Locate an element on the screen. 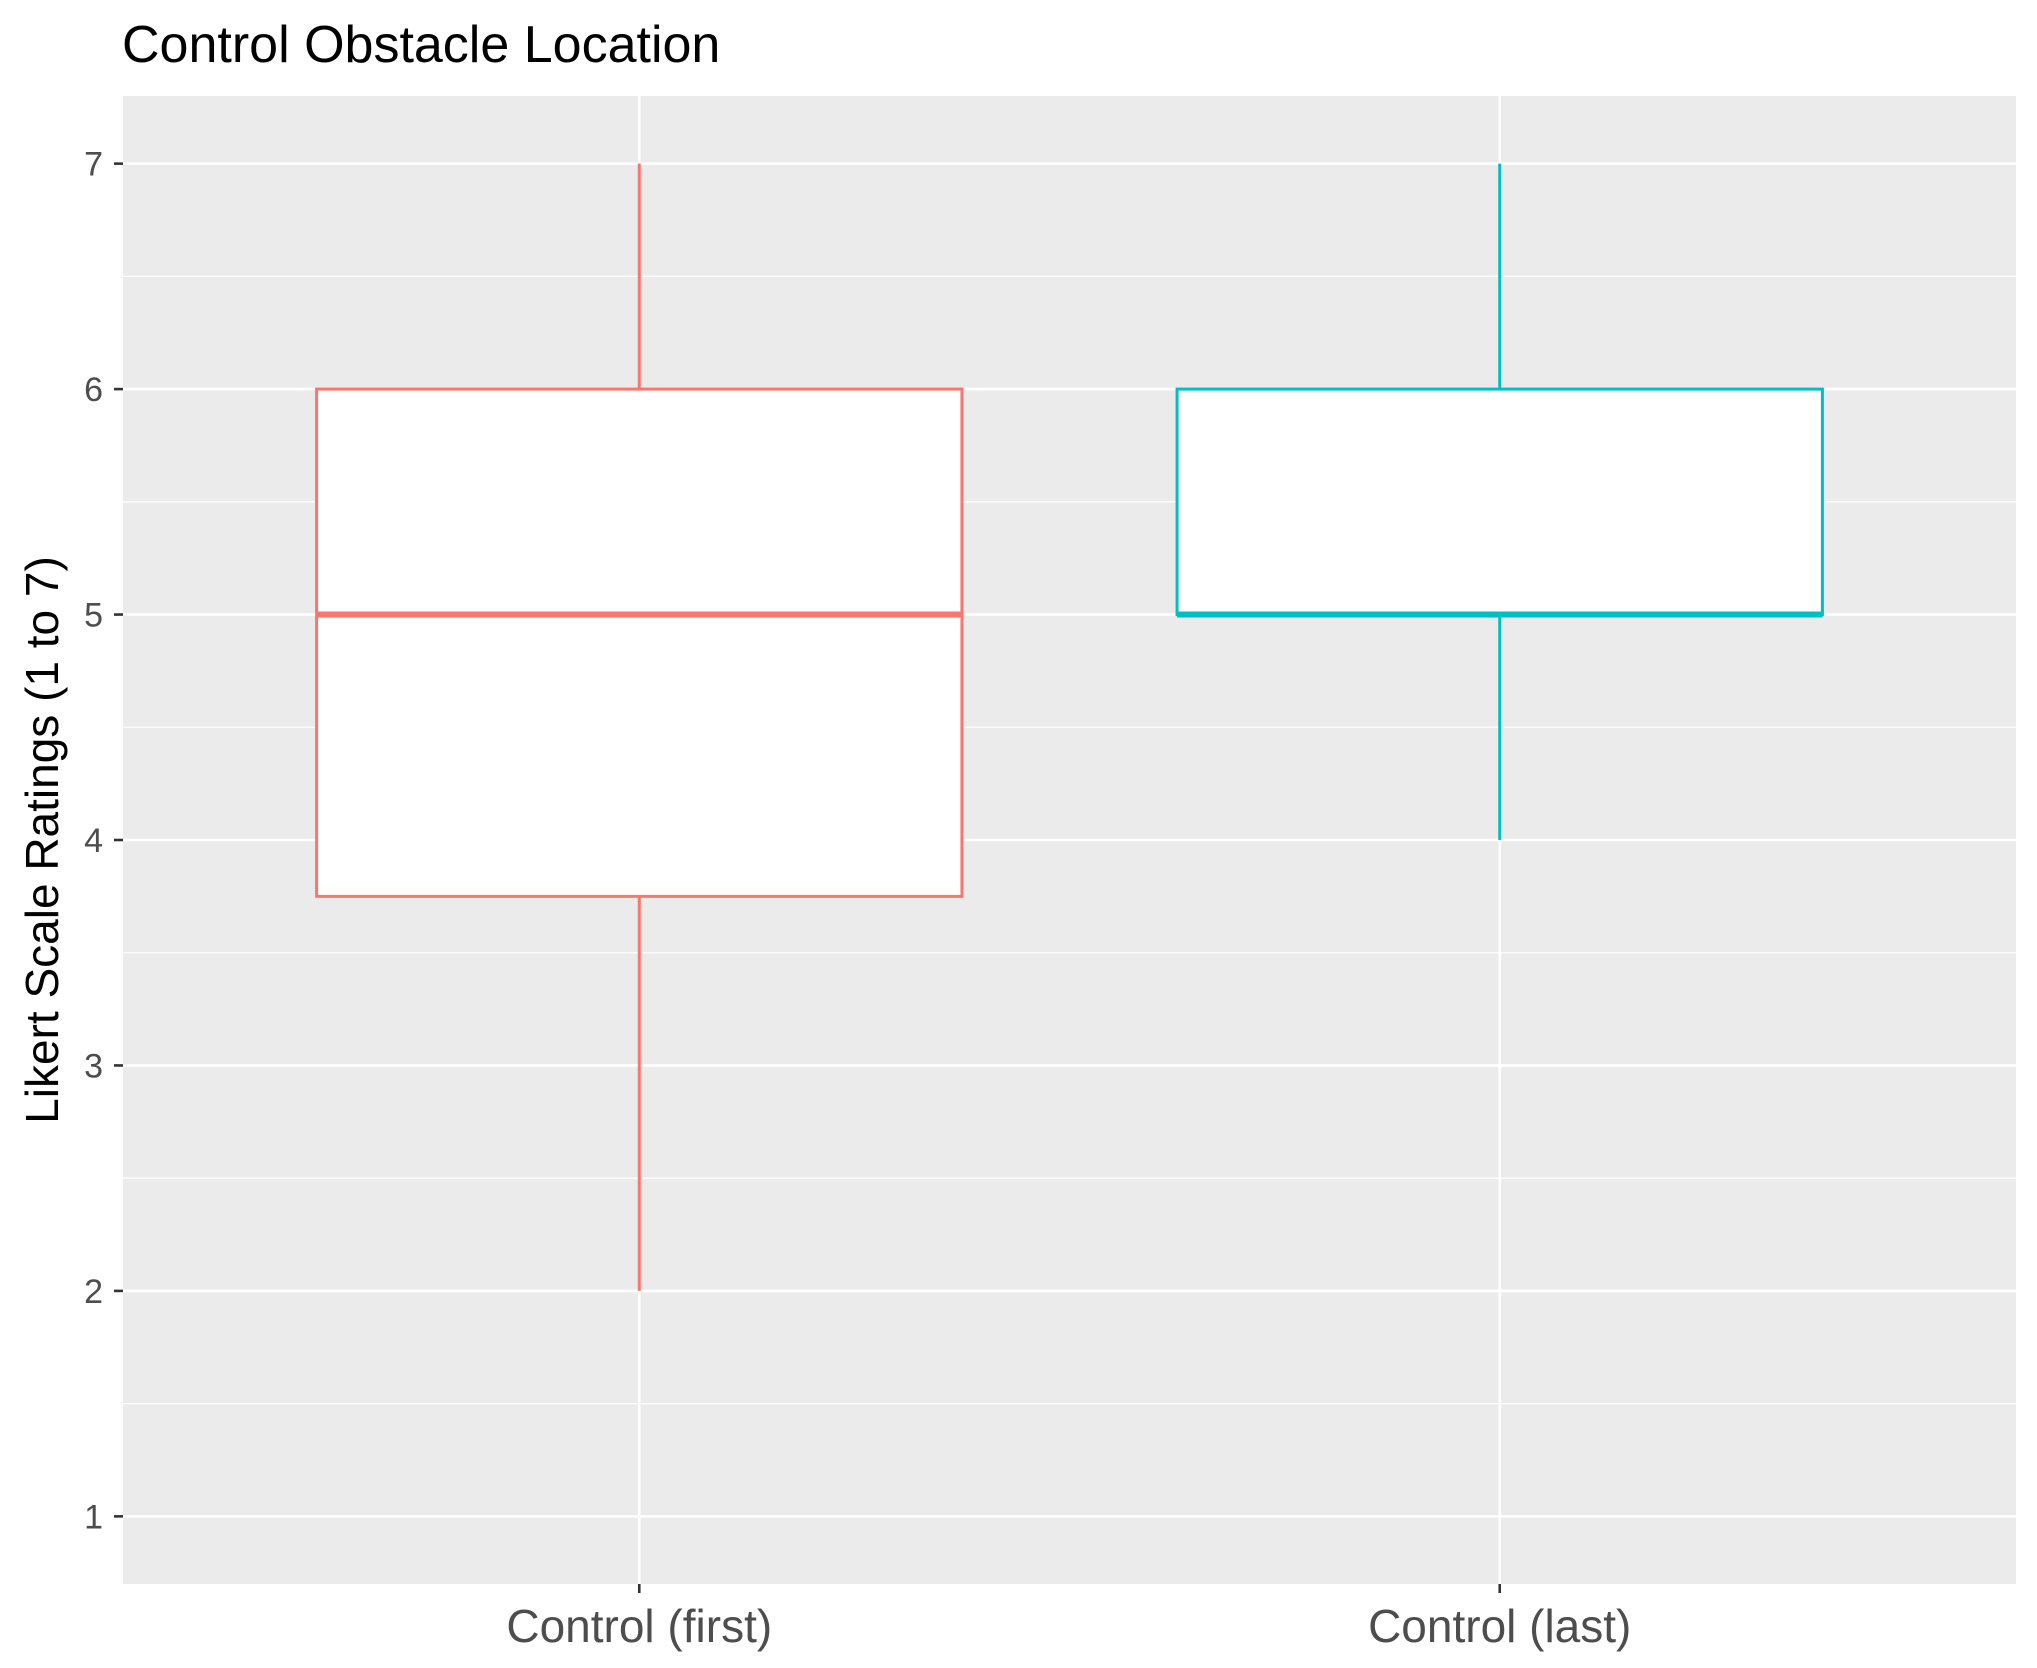 The height and width of the screenshot is (1668, 2037). x-axis: Control (first) Control (last) is located at coordinates (1068, 1618).